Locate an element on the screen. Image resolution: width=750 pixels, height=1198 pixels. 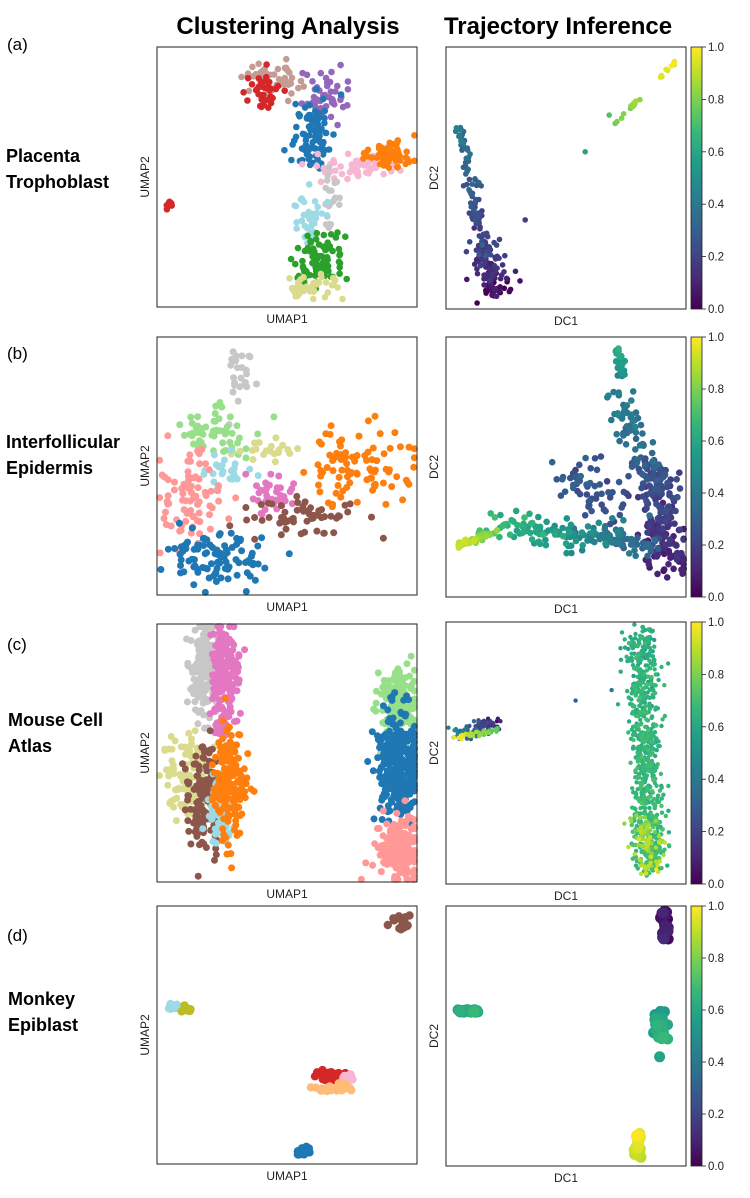
colorbar-tick-label: 0.6 is located at coordinates (716, 728).